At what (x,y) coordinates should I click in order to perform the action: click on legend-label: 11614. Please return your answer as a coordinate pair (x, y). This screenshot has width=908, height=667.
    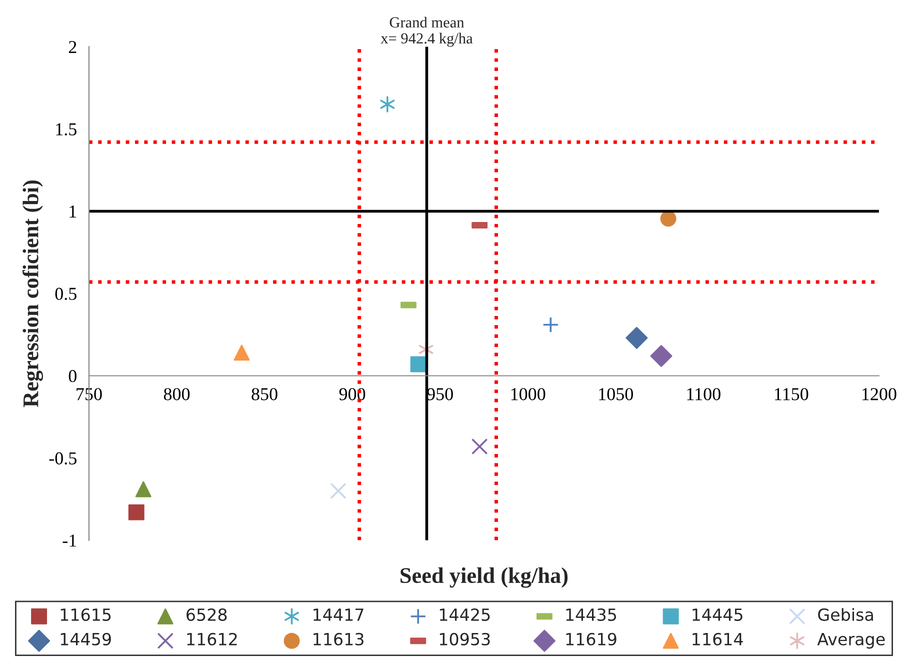
    Looking at the image, I should click on (717, 639).